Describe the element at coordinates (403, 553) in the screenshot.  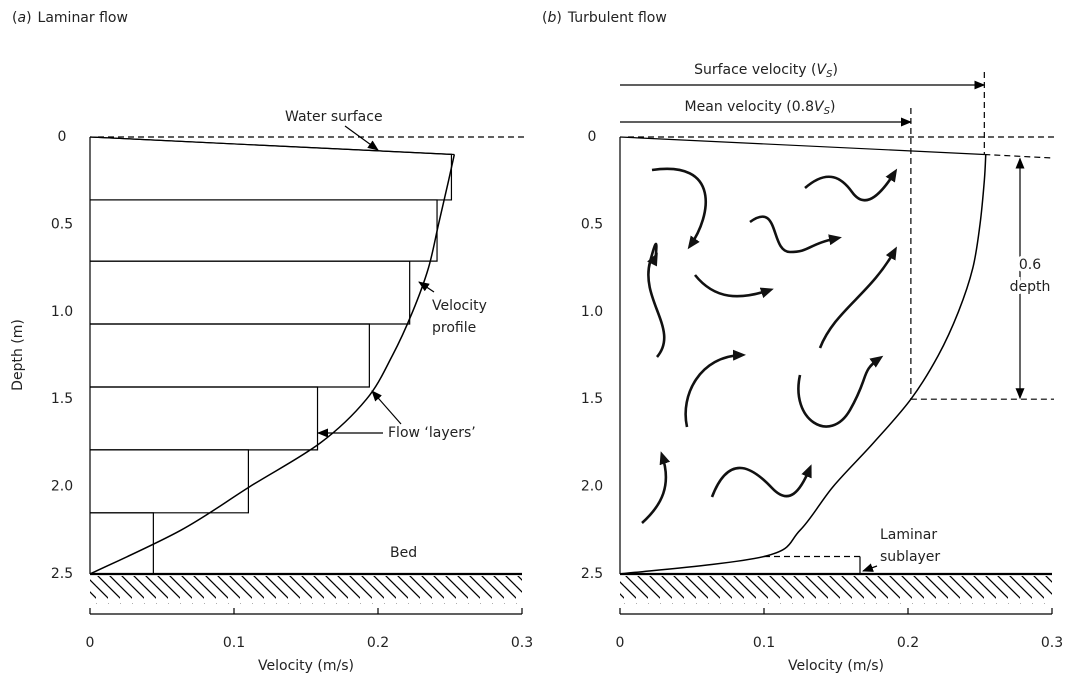
I see `annotation: Bed` at that location.